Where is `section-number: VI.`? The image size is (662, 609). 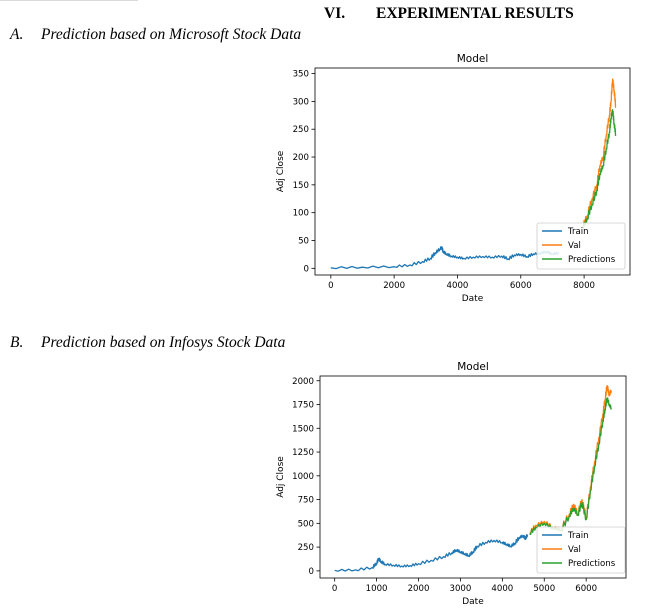 section-number: VI. is located at coordinates (335, 13).